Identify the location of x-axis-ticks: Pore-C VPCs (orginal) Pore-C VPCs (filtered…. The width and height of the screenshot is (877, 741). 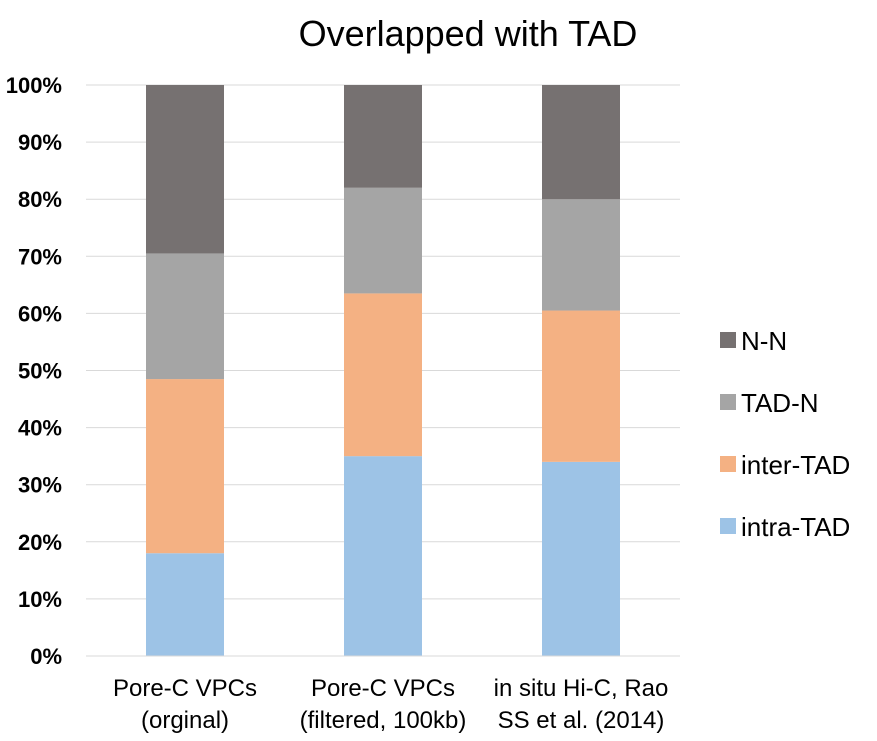
(390, 704).